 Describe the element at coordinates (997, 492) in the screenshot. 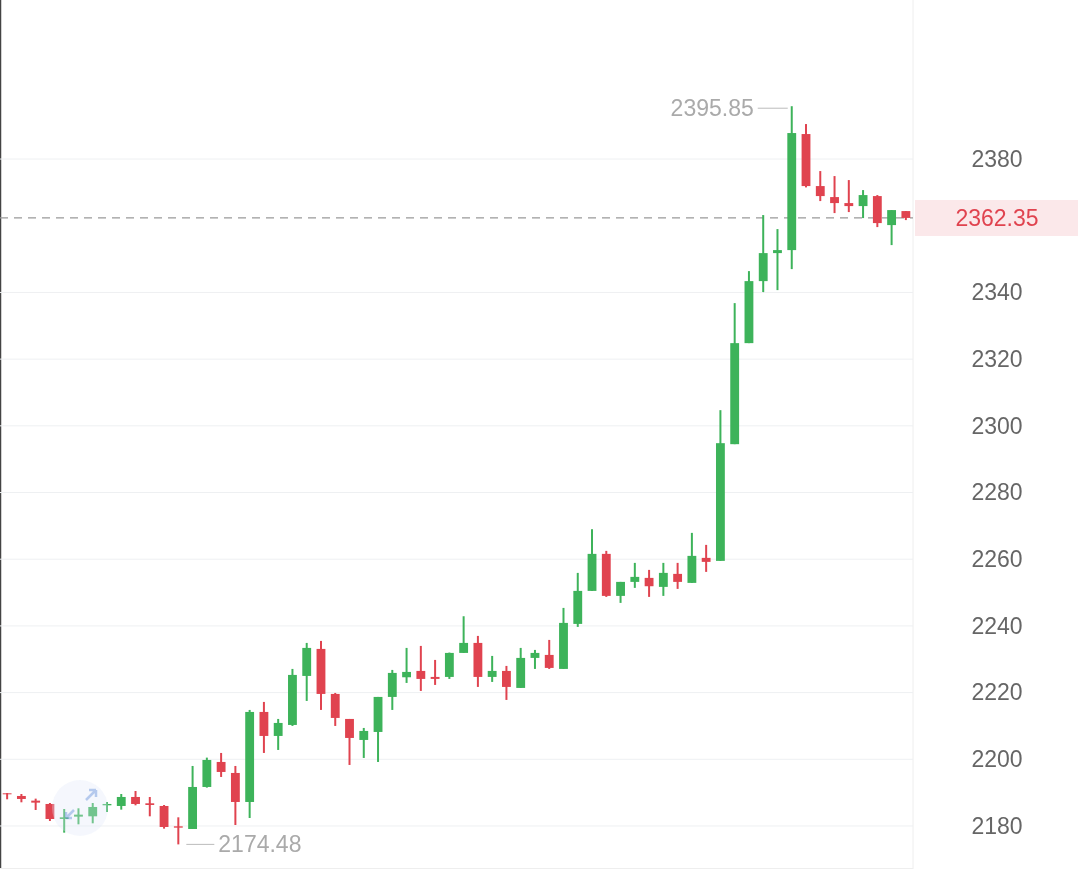

I see `y-tick-label: 2280` at that location.